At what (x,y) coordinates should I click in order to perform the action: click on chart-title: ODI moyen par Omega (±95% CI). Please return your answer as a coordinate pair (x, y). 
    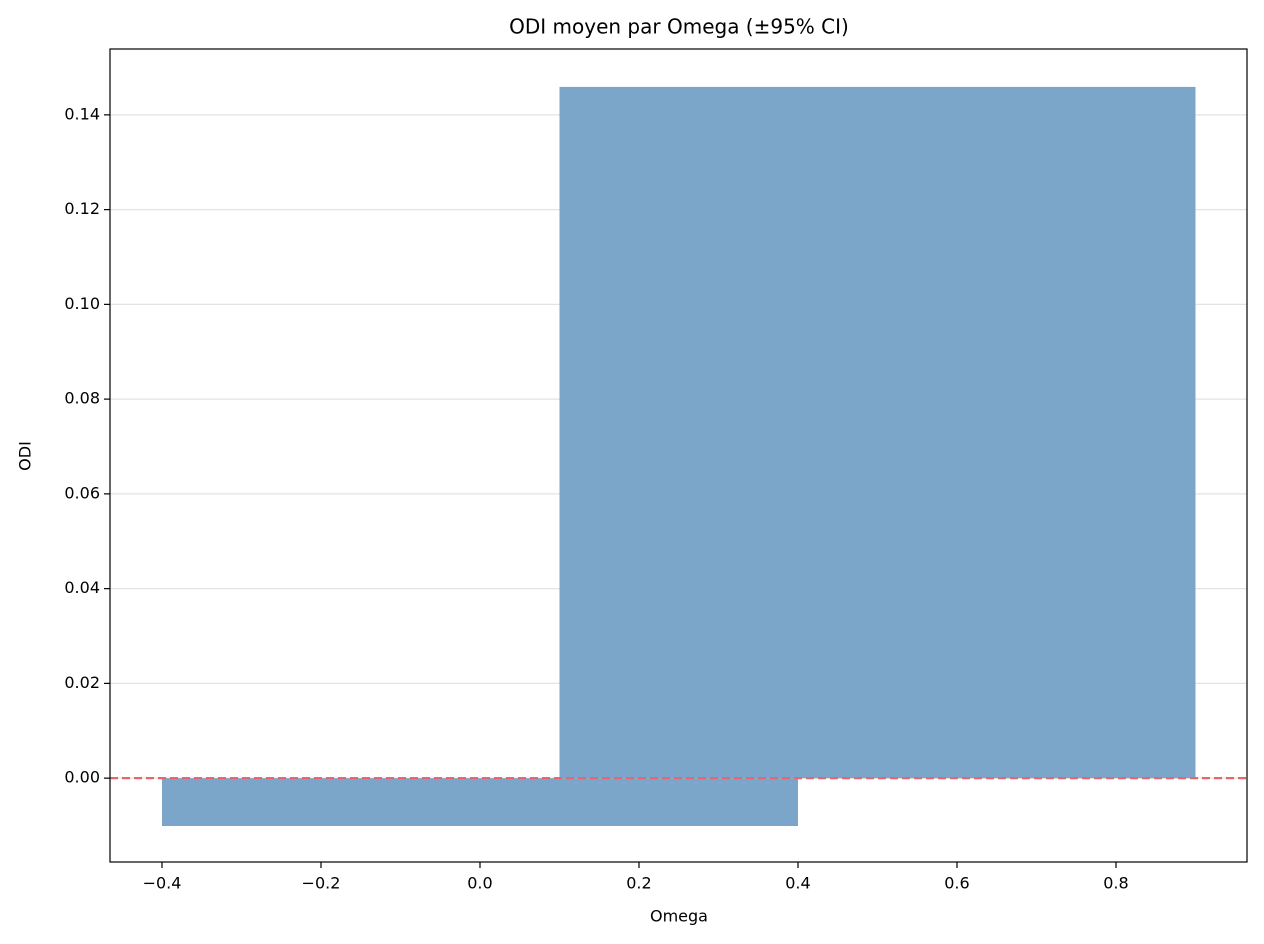
    Looking at the image, I should click on (679, 27).